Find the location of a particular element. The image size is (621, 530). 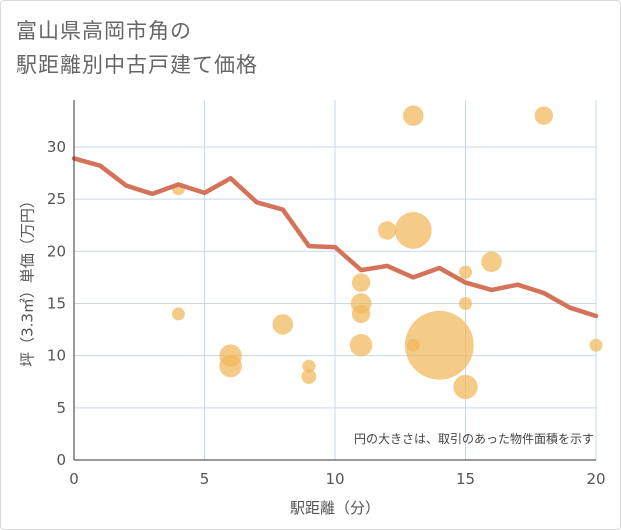

size-legend-note: 円の大きさは、取引のあった物件面積を示す is located at coordinates (474, 438).